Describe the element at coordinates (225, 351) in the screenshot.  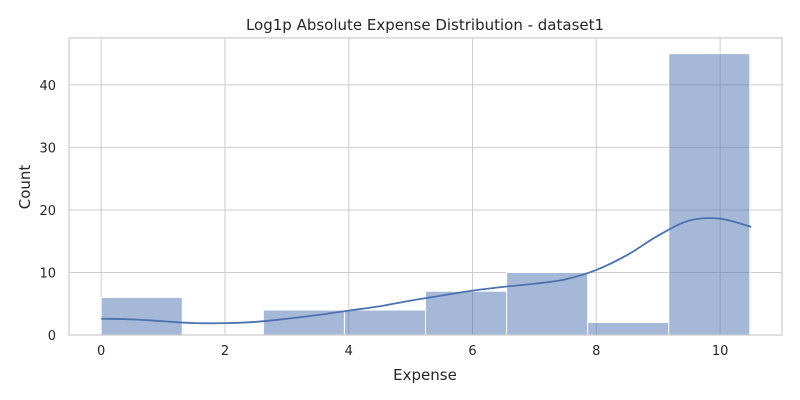
I see `x-tick-label: 2` at that location.